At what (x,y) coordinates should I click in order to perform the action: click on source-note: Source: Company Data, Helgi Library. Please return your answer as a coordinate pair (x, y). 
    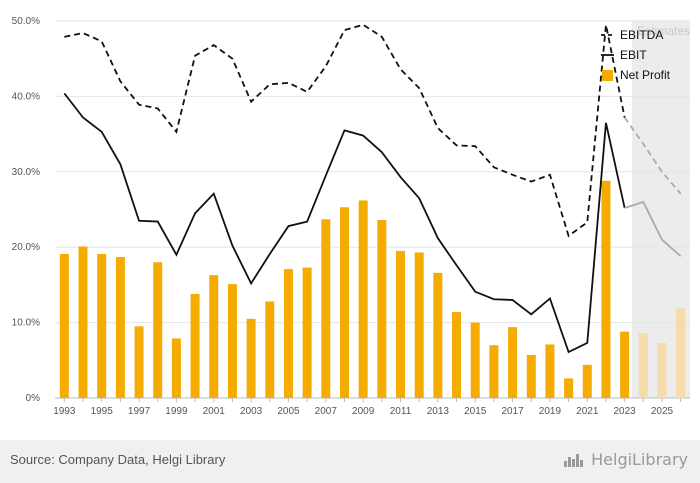
    Looking at the image, I should click on (118, 459).